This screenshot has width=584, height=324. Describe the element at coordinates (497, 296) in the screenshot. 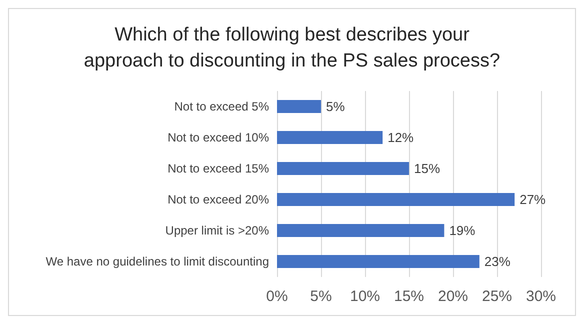

I see `x-tick-label: 25%` at that location.